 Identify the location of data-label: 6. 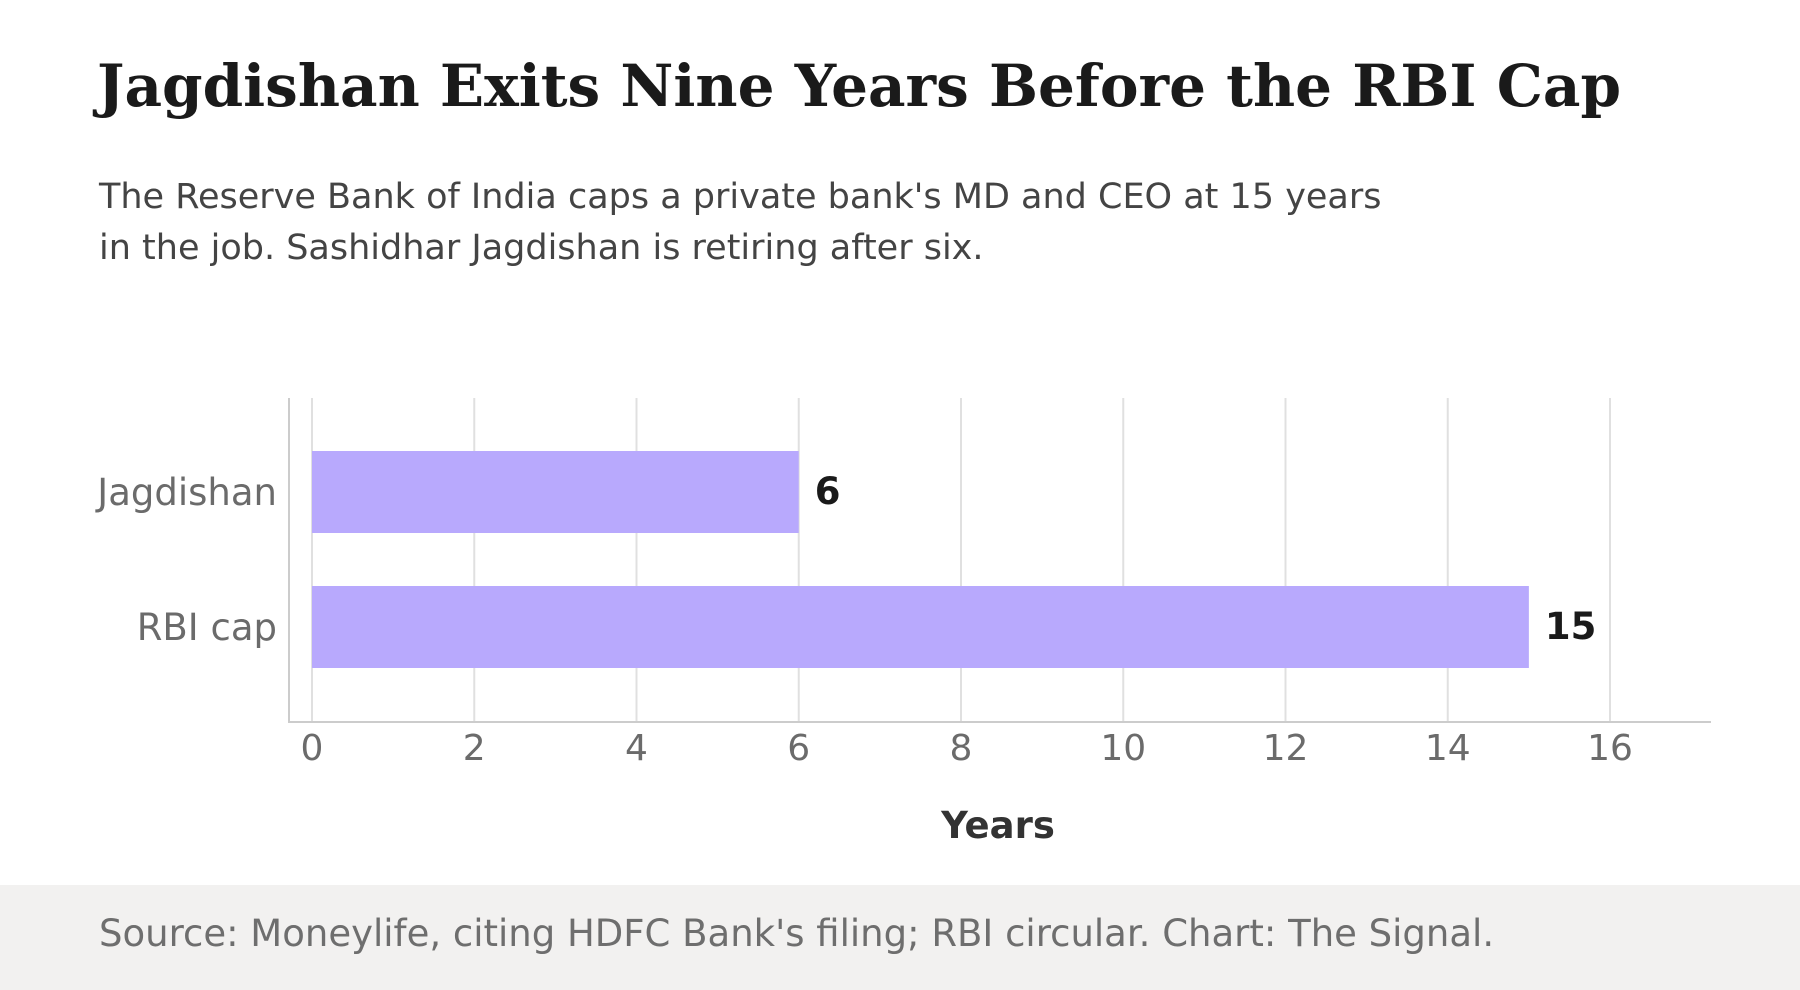
(828, 491).